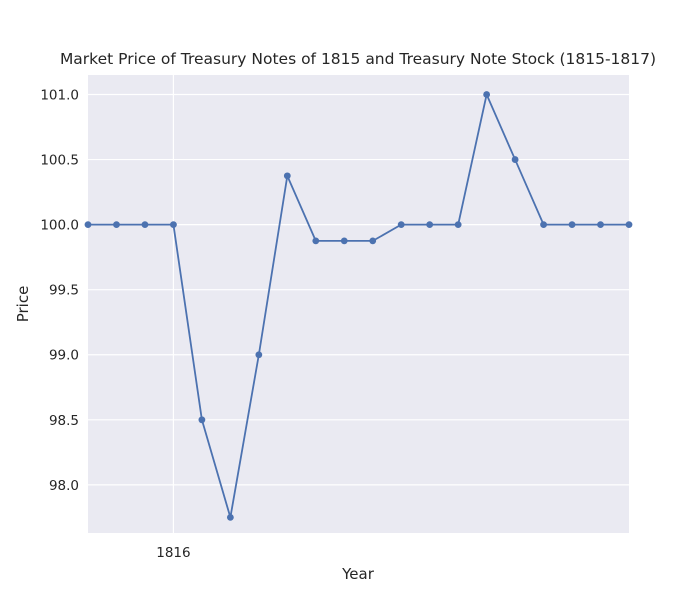  What do you see at coordinates (59, 96) in the screenshot?
I see `y-tick-label: 101.0` at bounding box center [59, 96].